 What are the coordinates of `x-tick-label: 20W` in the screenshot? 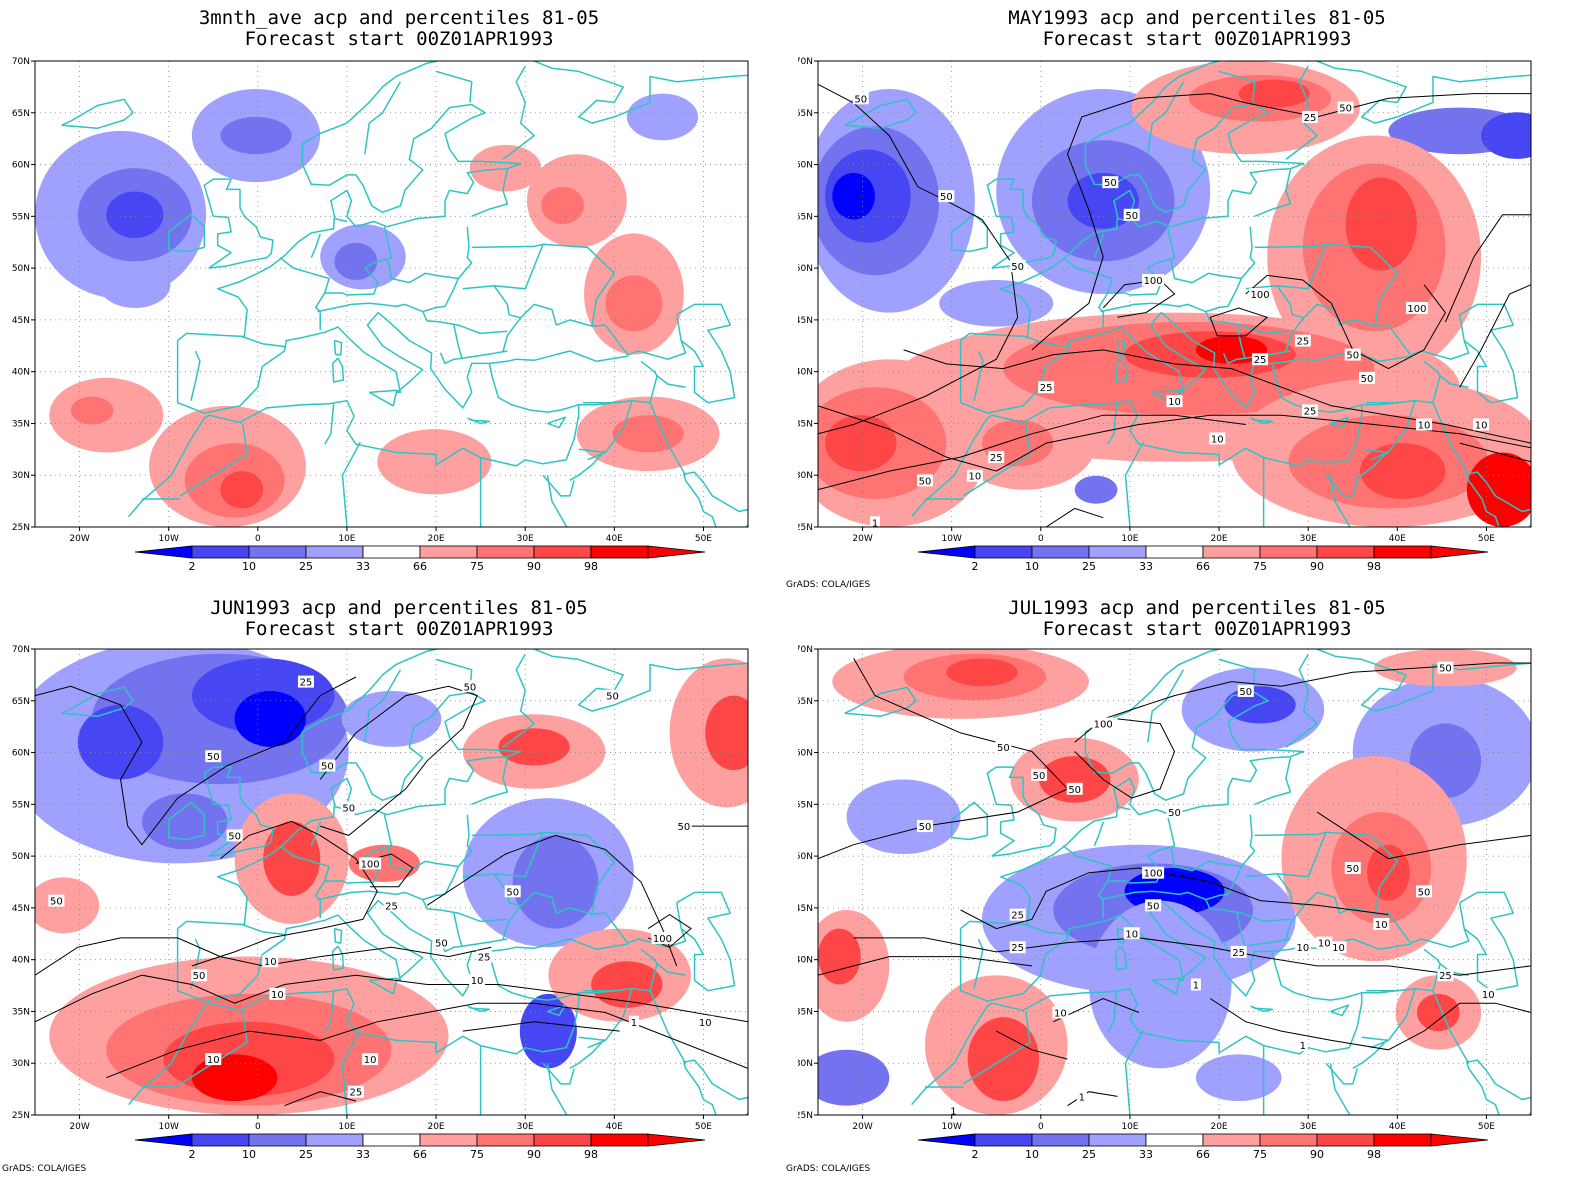 It's located at (79, 539).